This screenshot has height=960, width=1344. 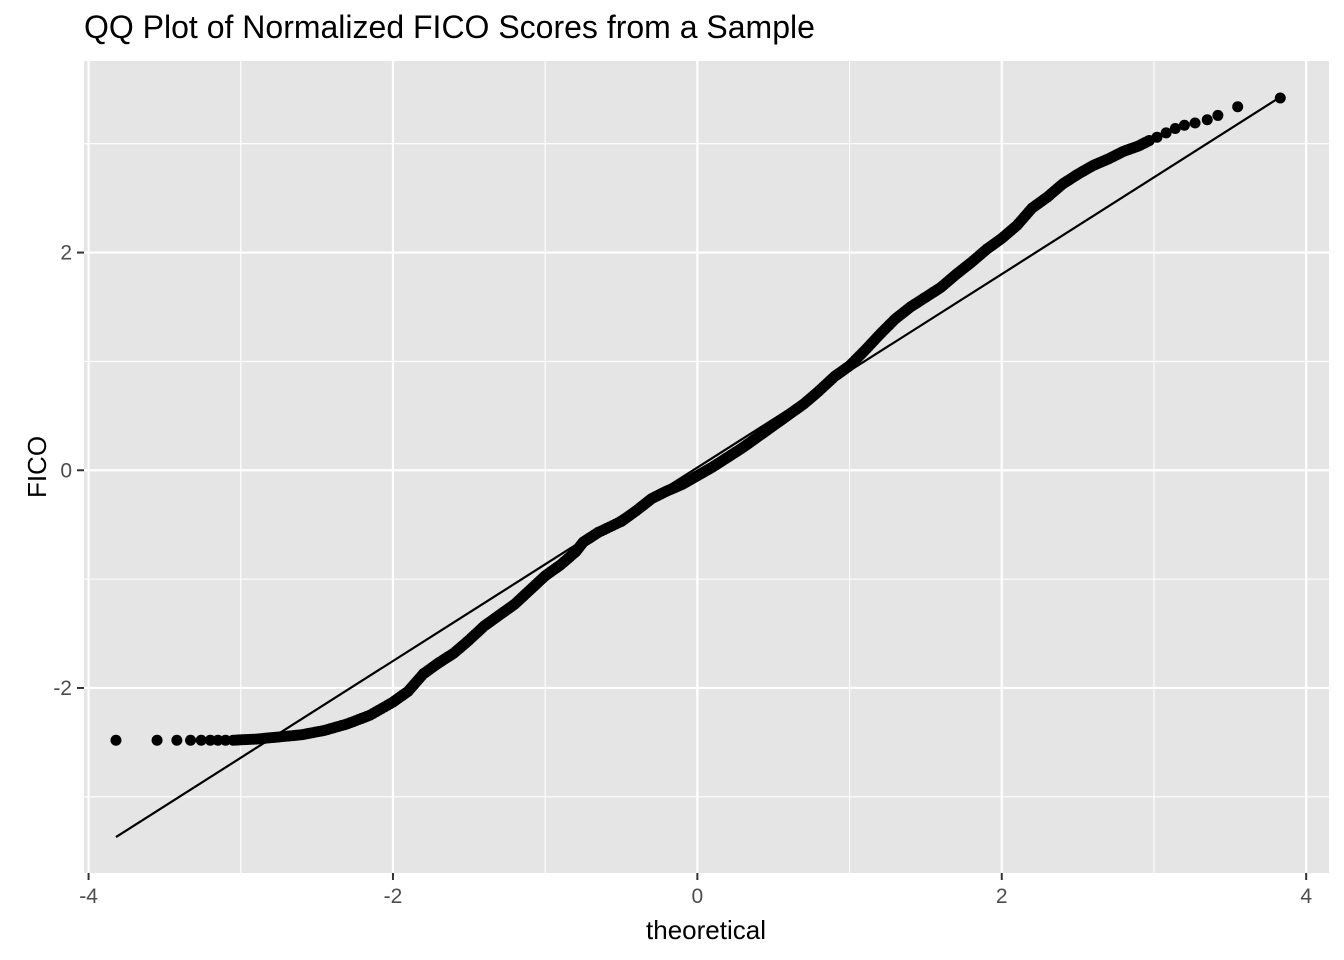 What do you see at coordinates (66, 253) in the screenshot?
I see `y-tick-label: 2` at bounding box center [66, 253].